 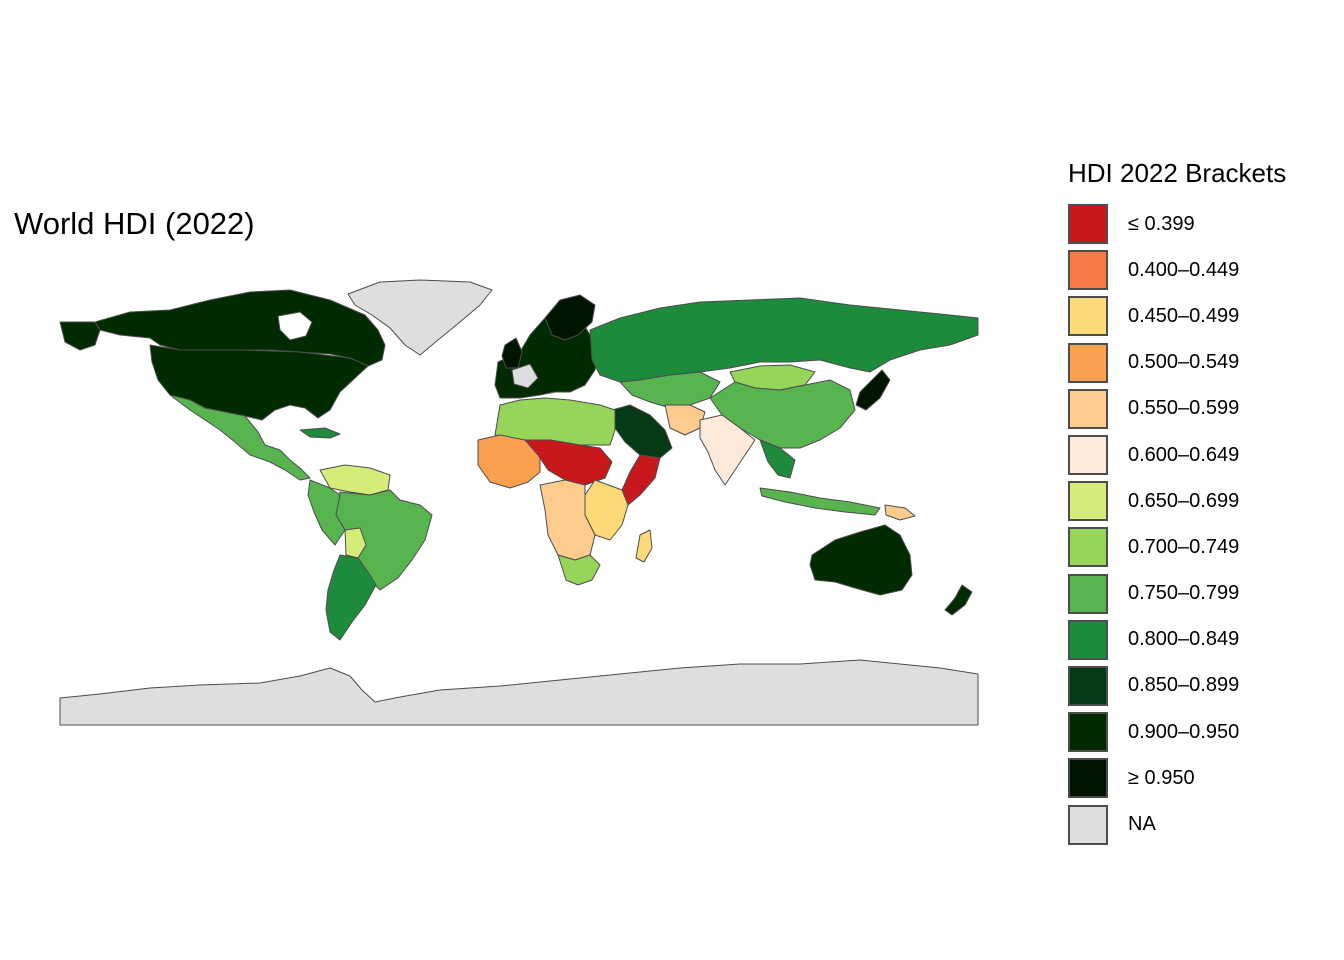 What do you see at coordinates (1184, 315) in the screenshot?
I see `legend-label: 0.450–0.499` at bounding box center [1184, 315].